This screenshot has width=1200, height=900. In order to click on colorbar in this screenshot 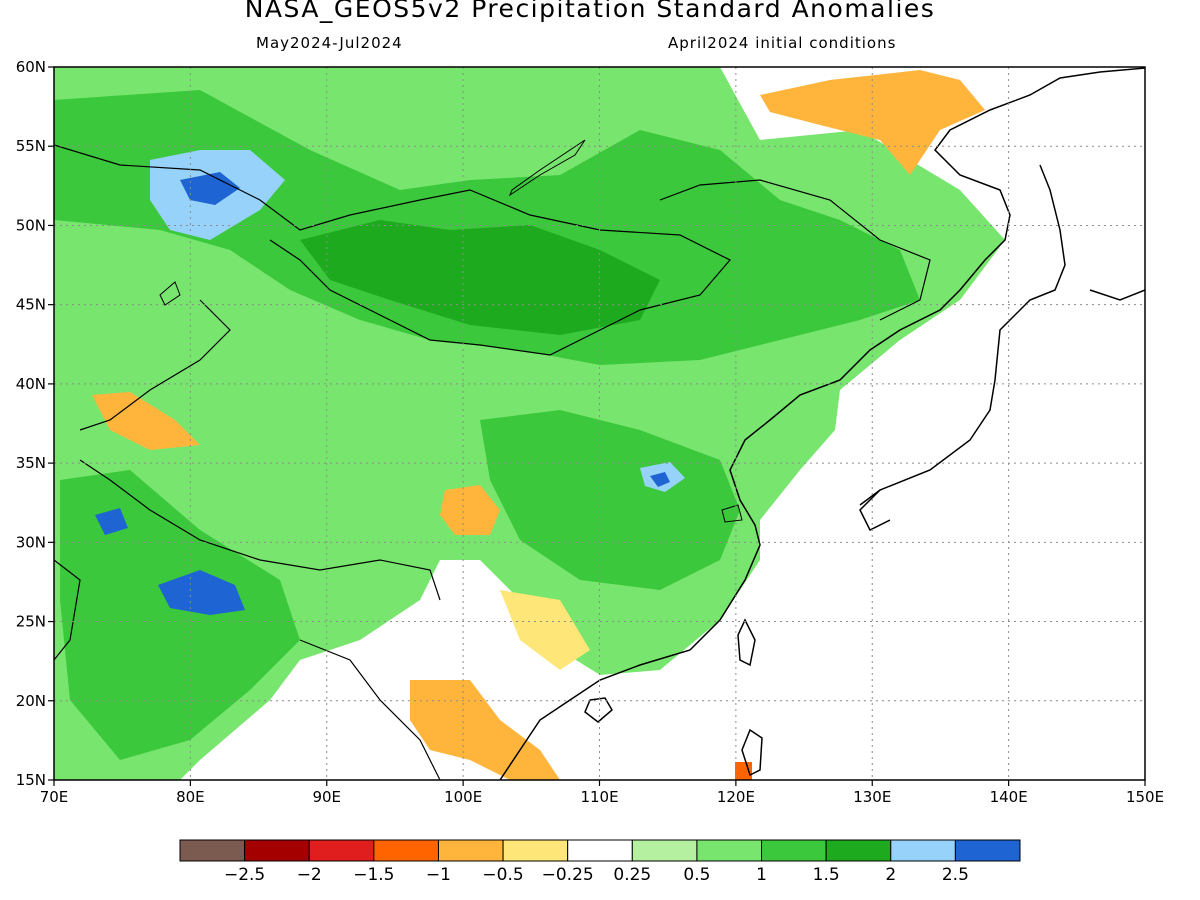, I will do `click(600, 850)`.